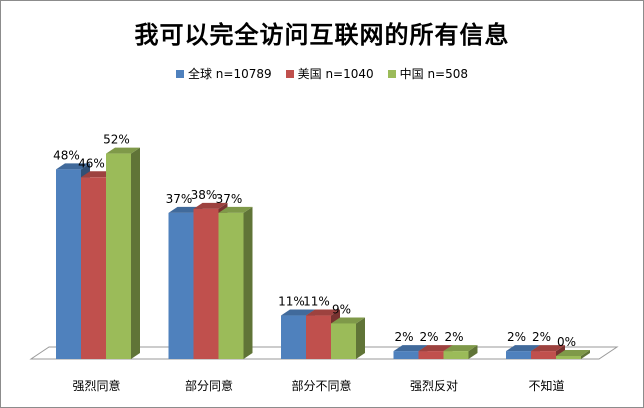  Describe the element at coordinates (66, 155) in the screenshot. I see `data-label: 48%` at that location.